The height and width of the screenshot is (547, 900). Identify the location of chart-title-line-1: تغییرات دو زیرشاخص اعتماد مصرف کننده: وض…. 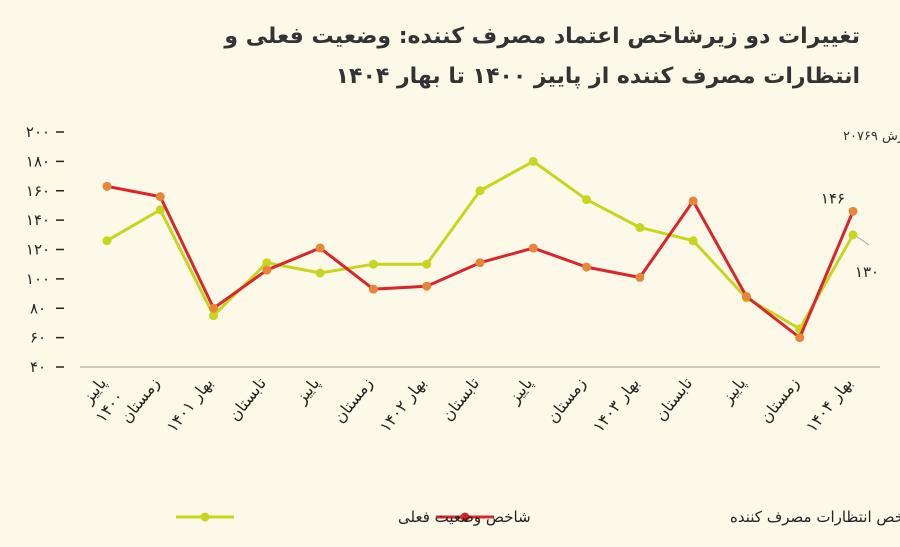
(542, 36).